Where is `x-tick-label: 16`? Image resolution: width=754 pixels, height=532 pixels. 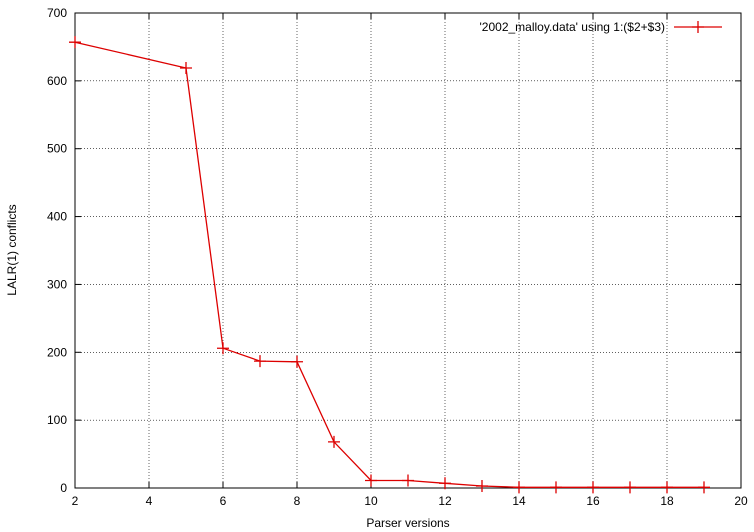 x-tick-label: 16 is located at coordinates (593, 501).